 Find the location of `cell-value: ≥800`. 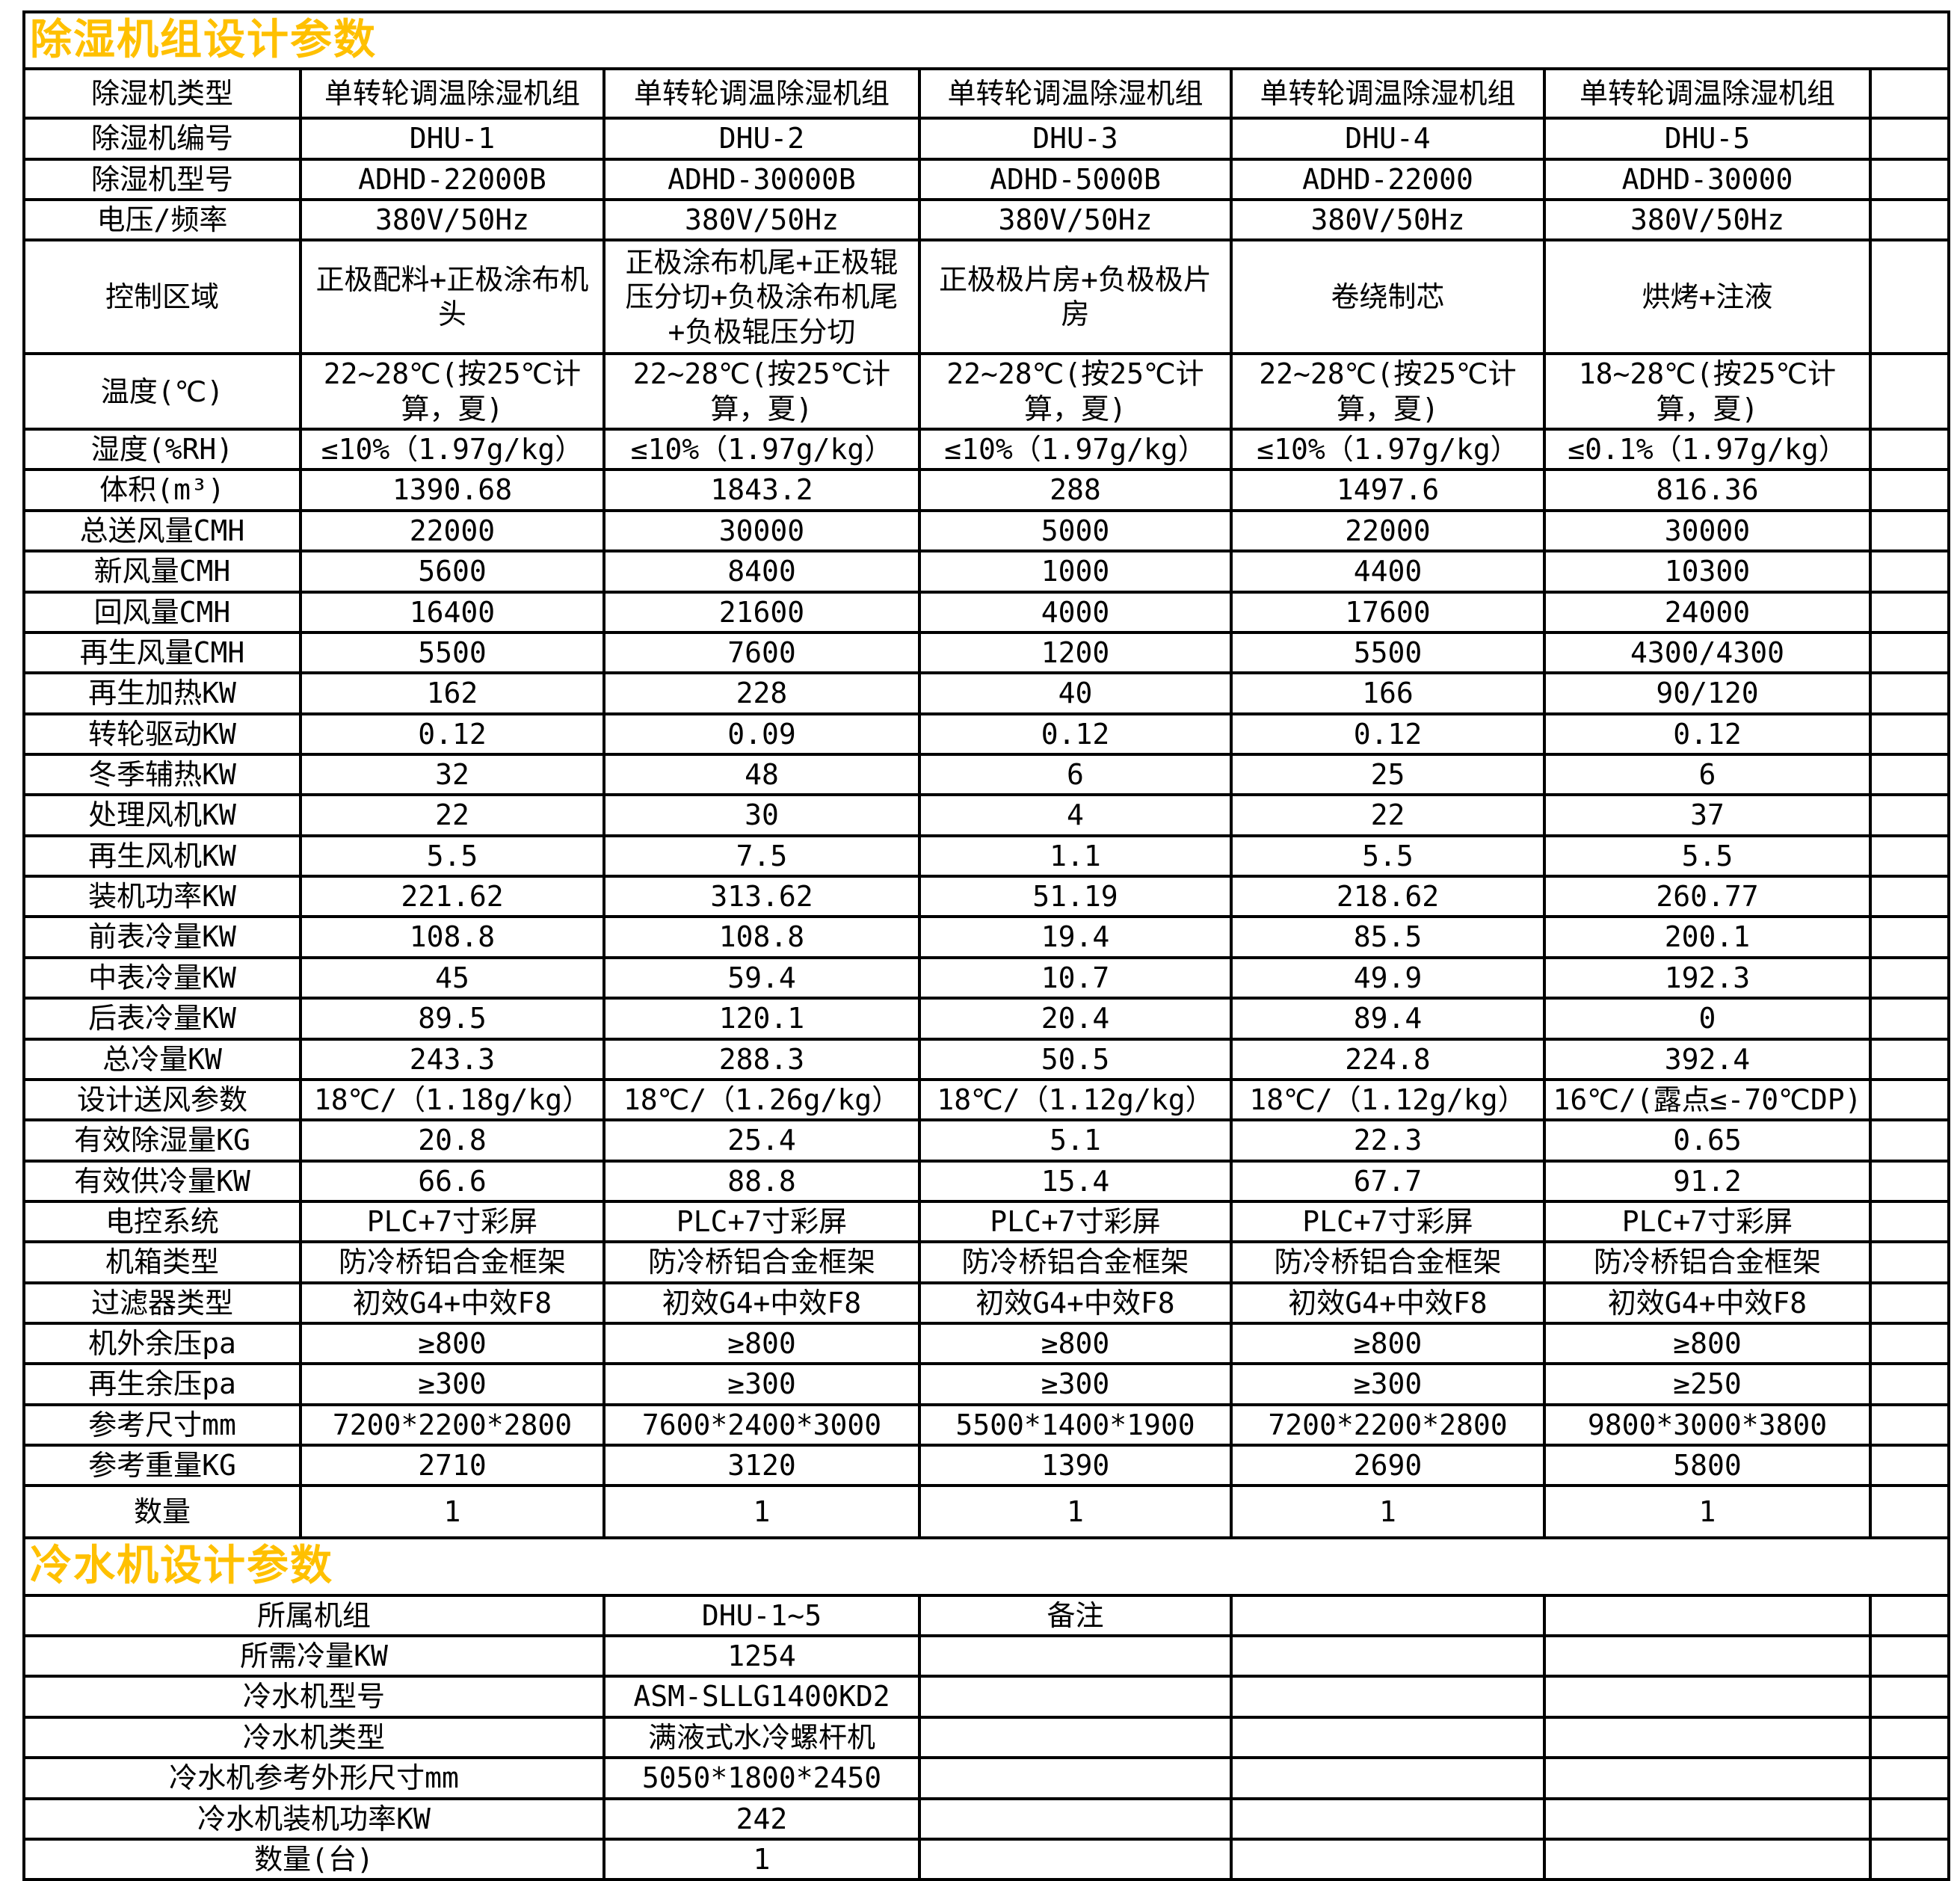

cell-value: ≥800 is located at coordinates (762, 1344).